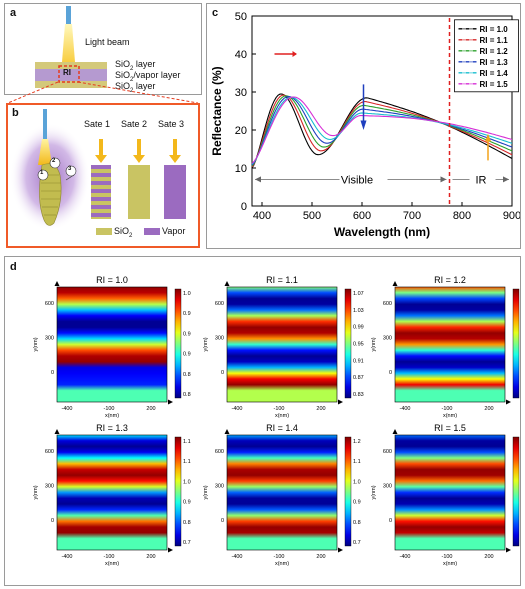 Image resolution: width=525 pixels, height=589 pixels. Describe the element at coordinates (112, 428) in the screenshot. I see `heatmap-title-4: RI = 1.3` at that location.